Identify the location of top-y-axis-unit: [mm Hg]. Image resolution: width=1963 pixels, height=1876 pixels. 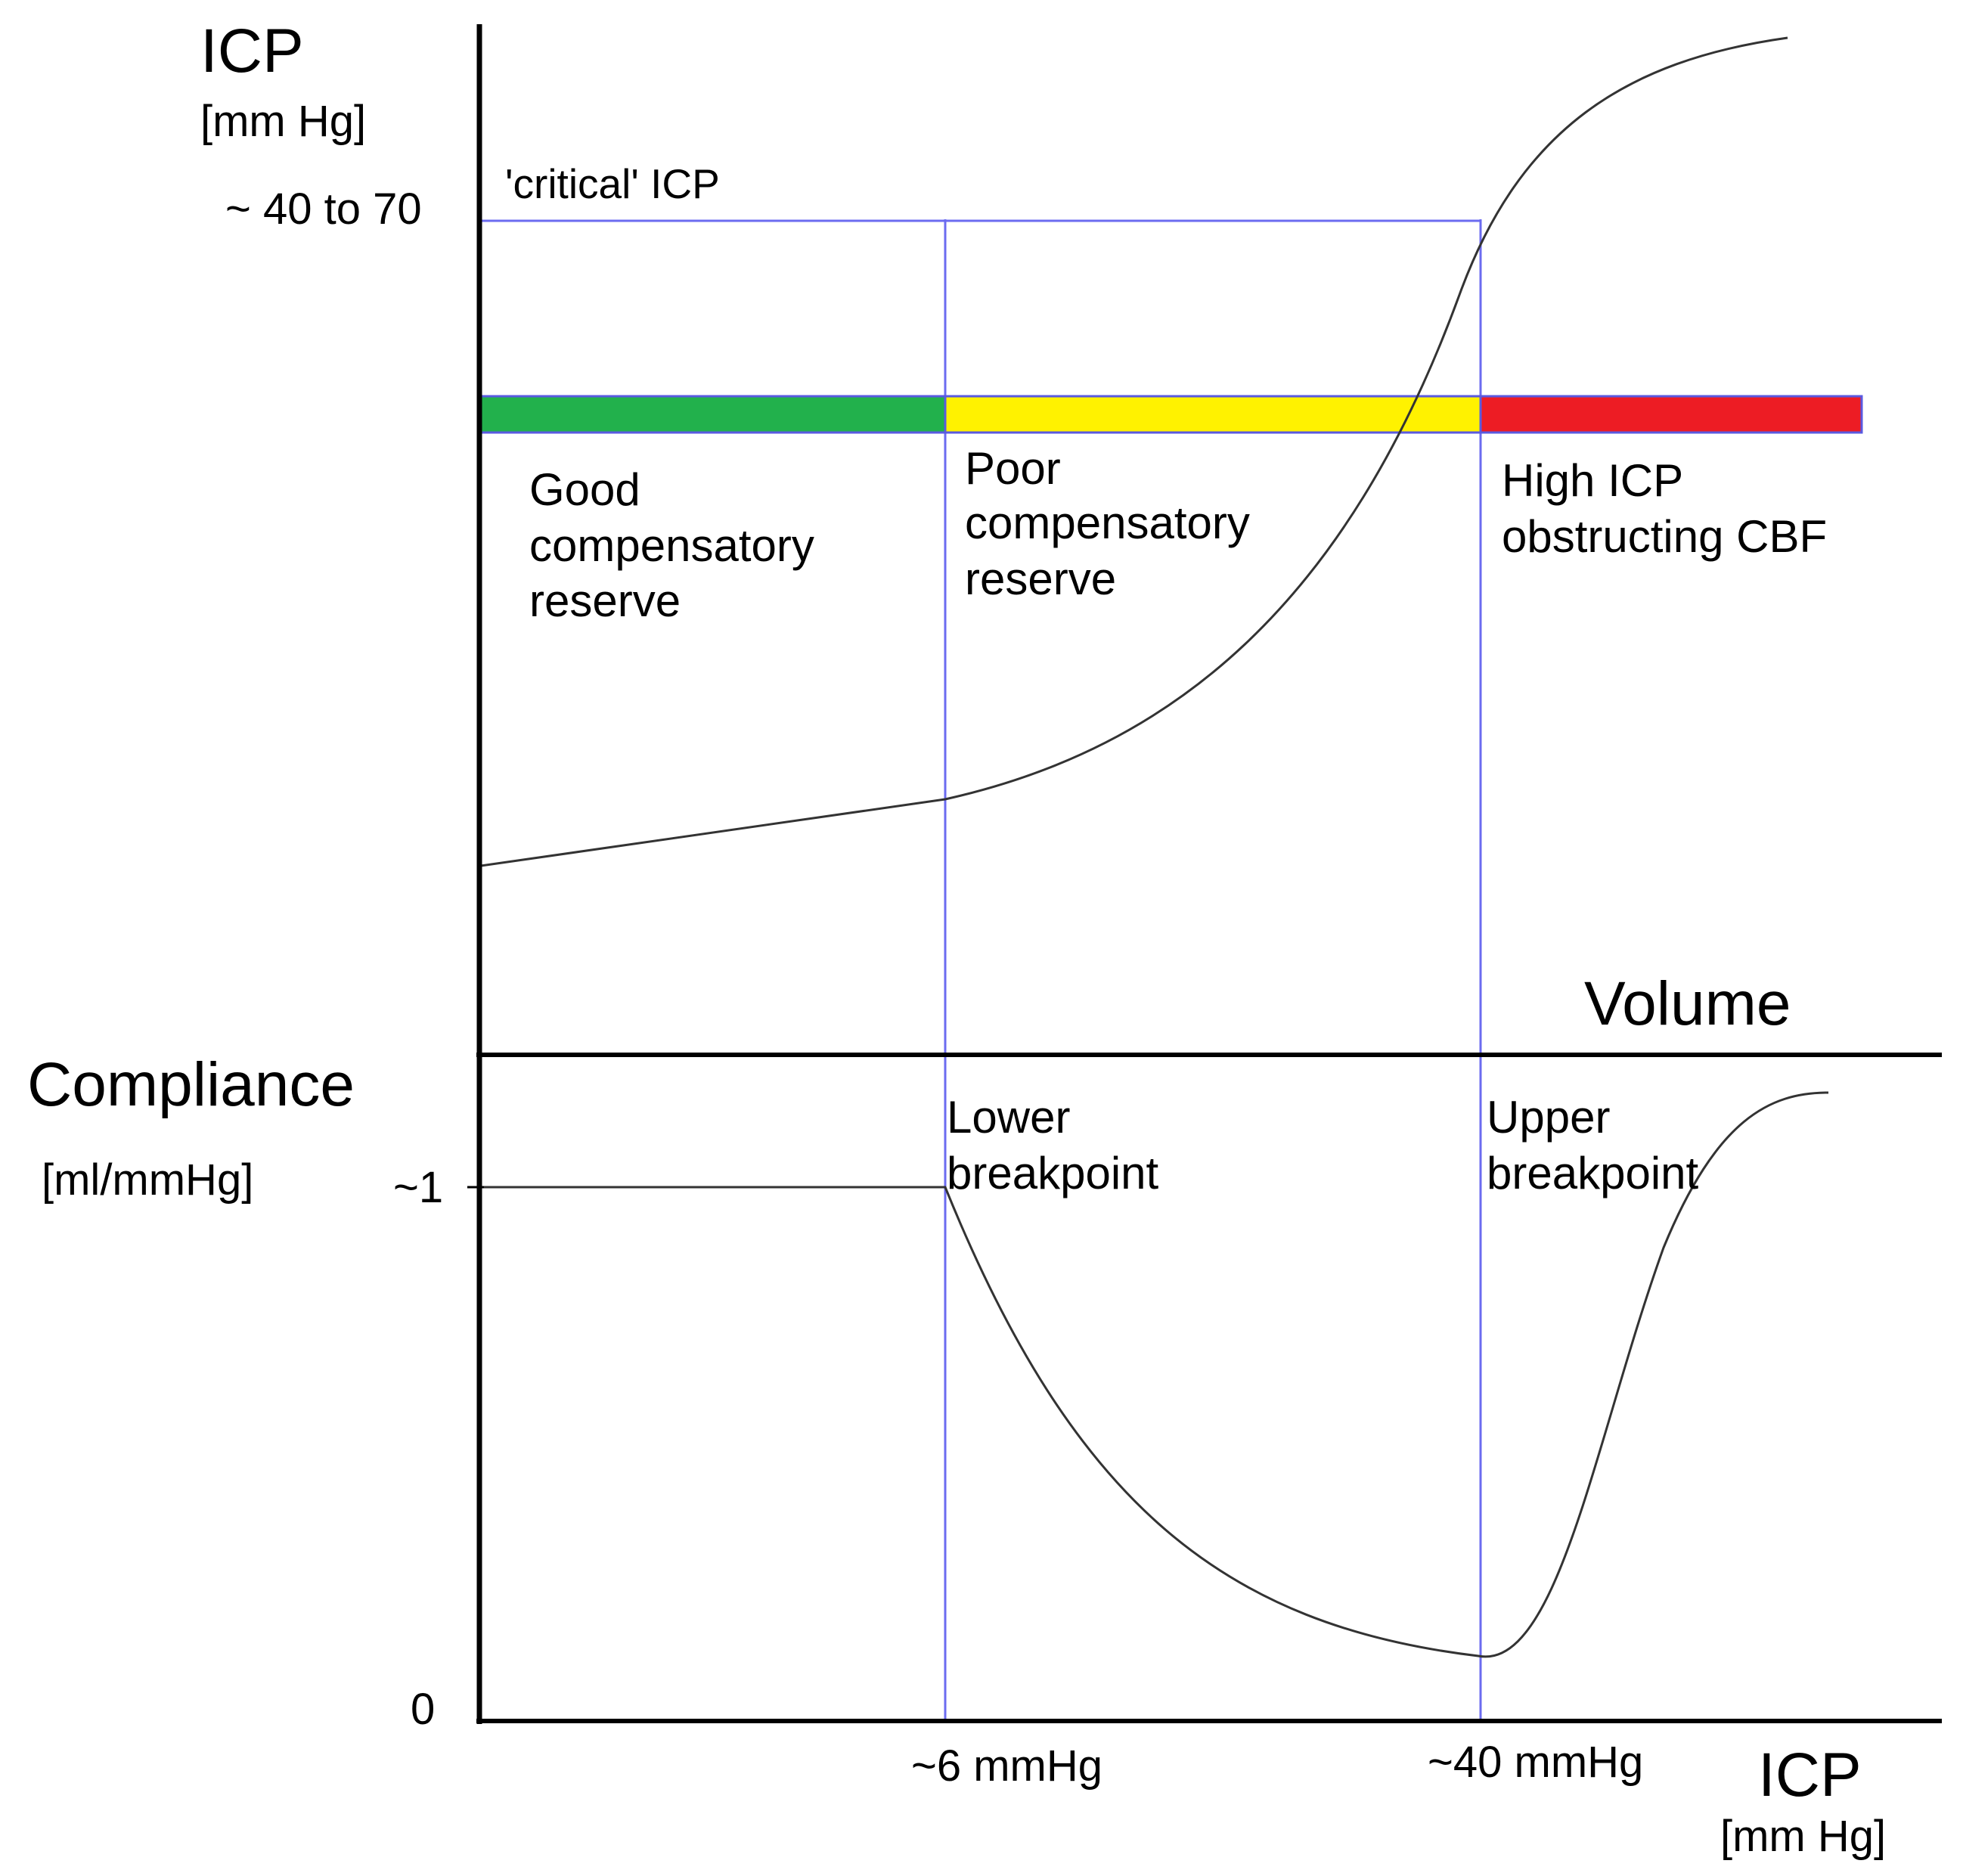
(283, 121).